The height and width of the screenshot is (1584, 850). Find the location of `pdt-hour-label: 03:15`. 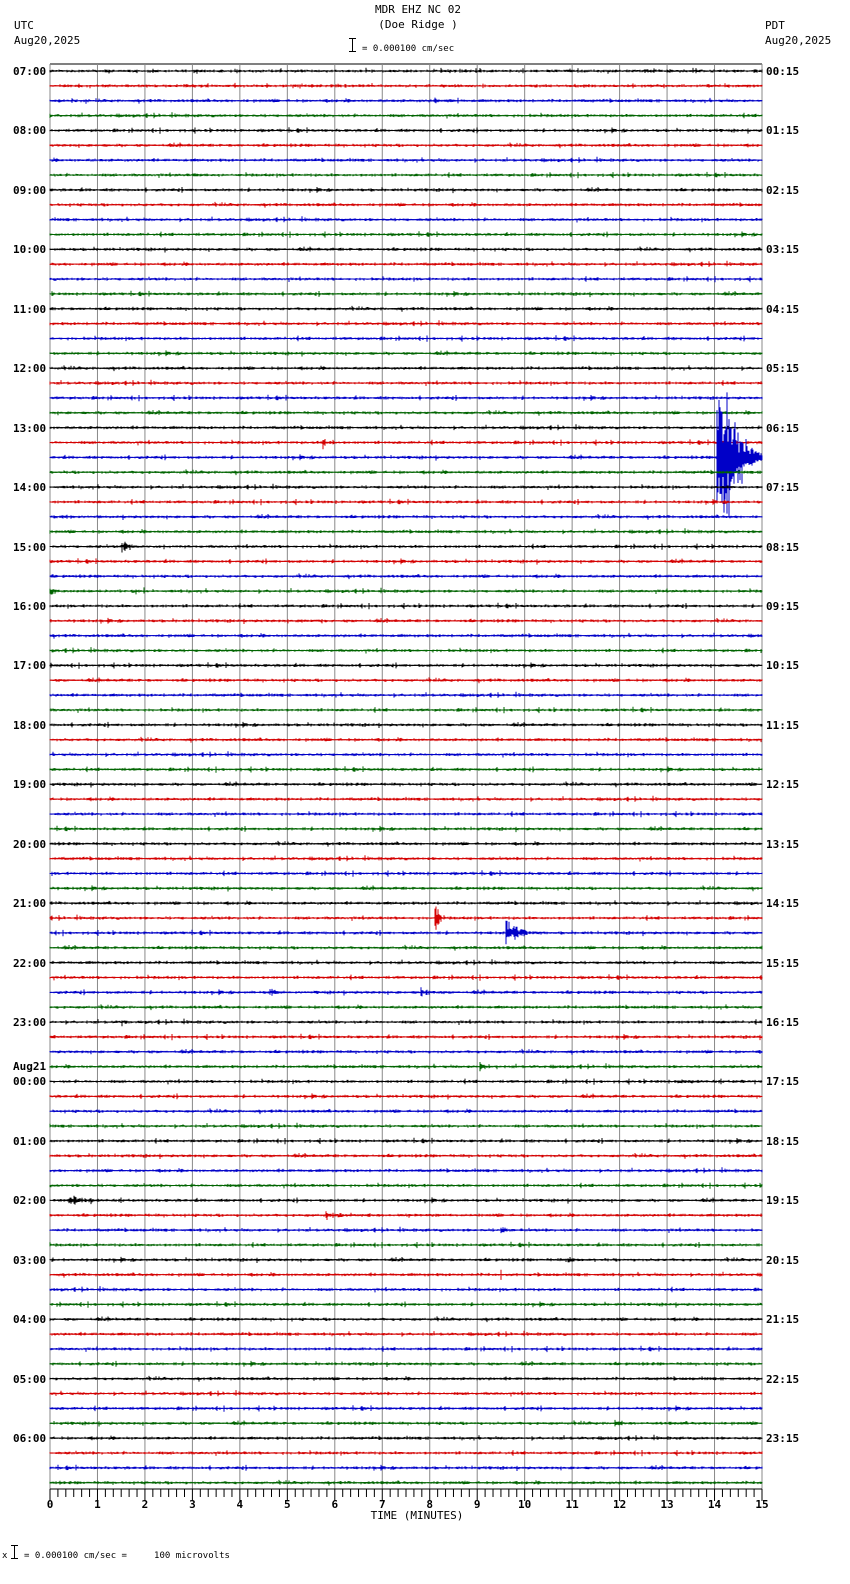

pdt-hour-label: 03:15 is located at coordinates (783, 250).